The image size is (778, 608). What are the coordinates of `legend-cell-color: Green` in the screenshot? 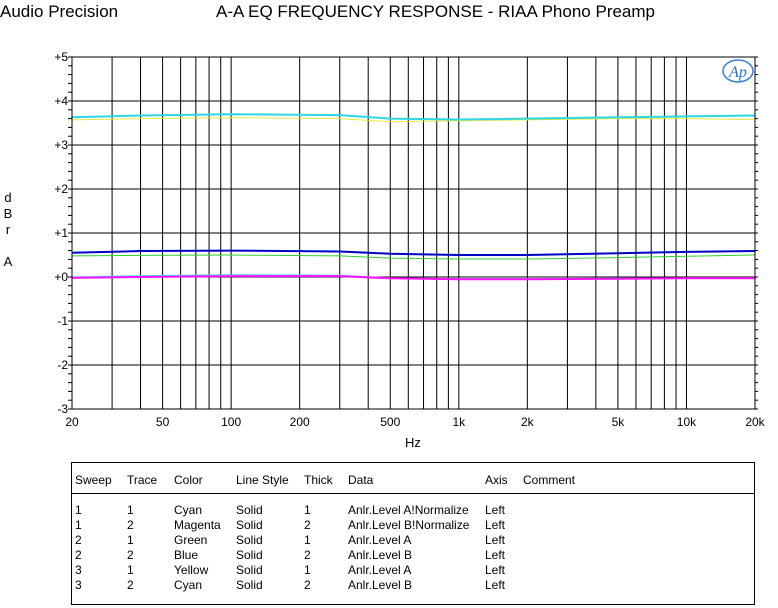 It's located at (191, 540).